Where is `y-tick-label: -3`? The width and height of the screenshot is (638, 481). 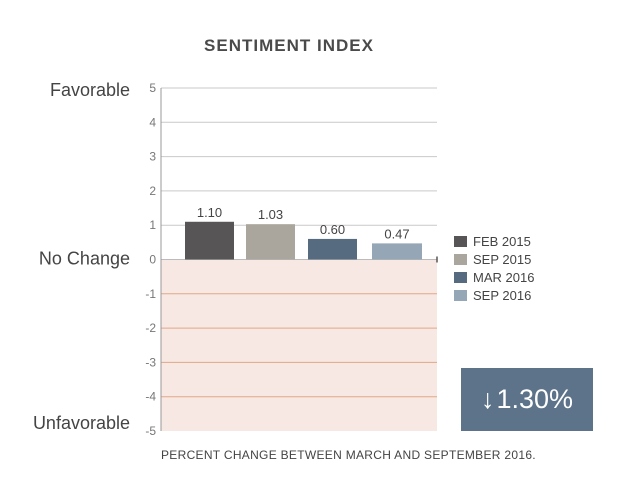 y-tick-label: -3 is located at coordinates (150, 362).